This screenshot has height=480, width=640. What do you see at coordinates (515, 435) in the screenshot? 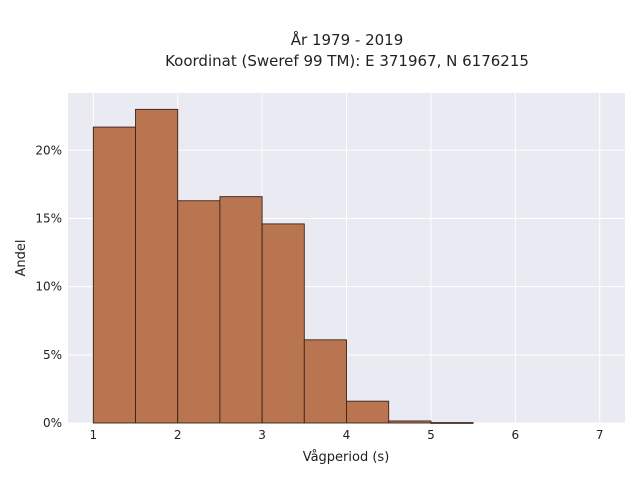
I see `x-tick-label: 6` at bounding box center [515, 435].